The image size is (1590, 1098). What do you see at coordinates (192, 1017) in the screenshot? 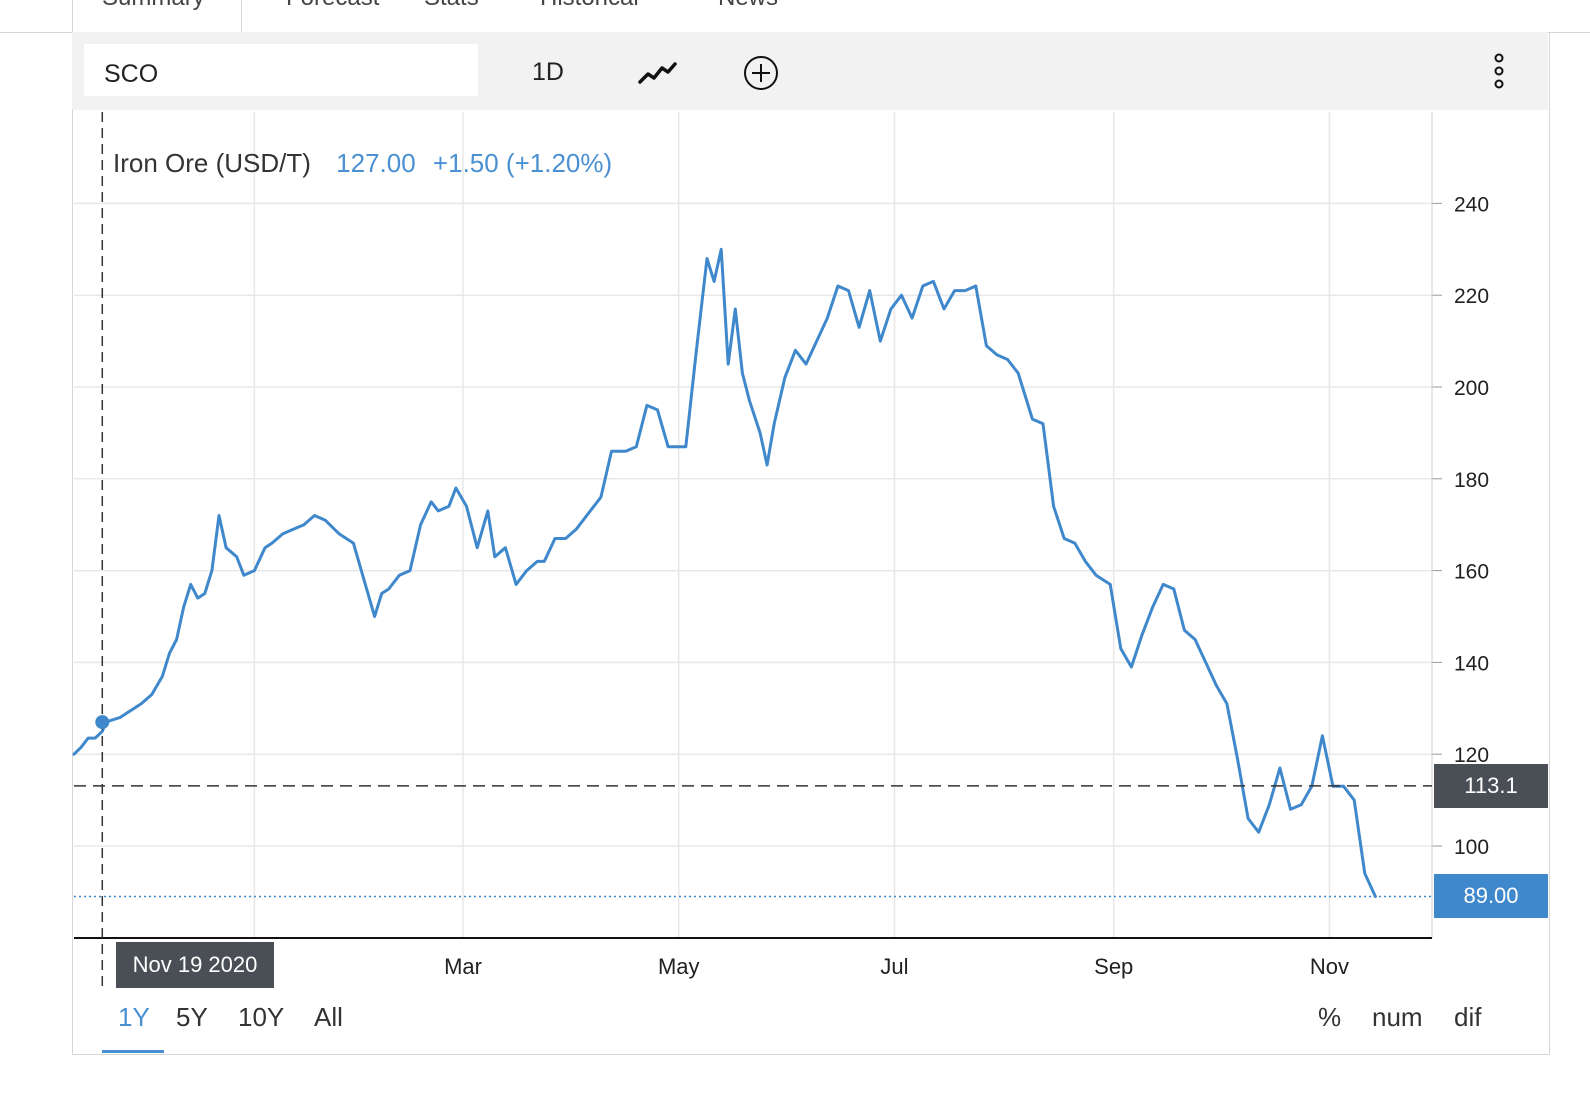
I see `range-5y-button: 5Y` at bounding box center [192, 1017].